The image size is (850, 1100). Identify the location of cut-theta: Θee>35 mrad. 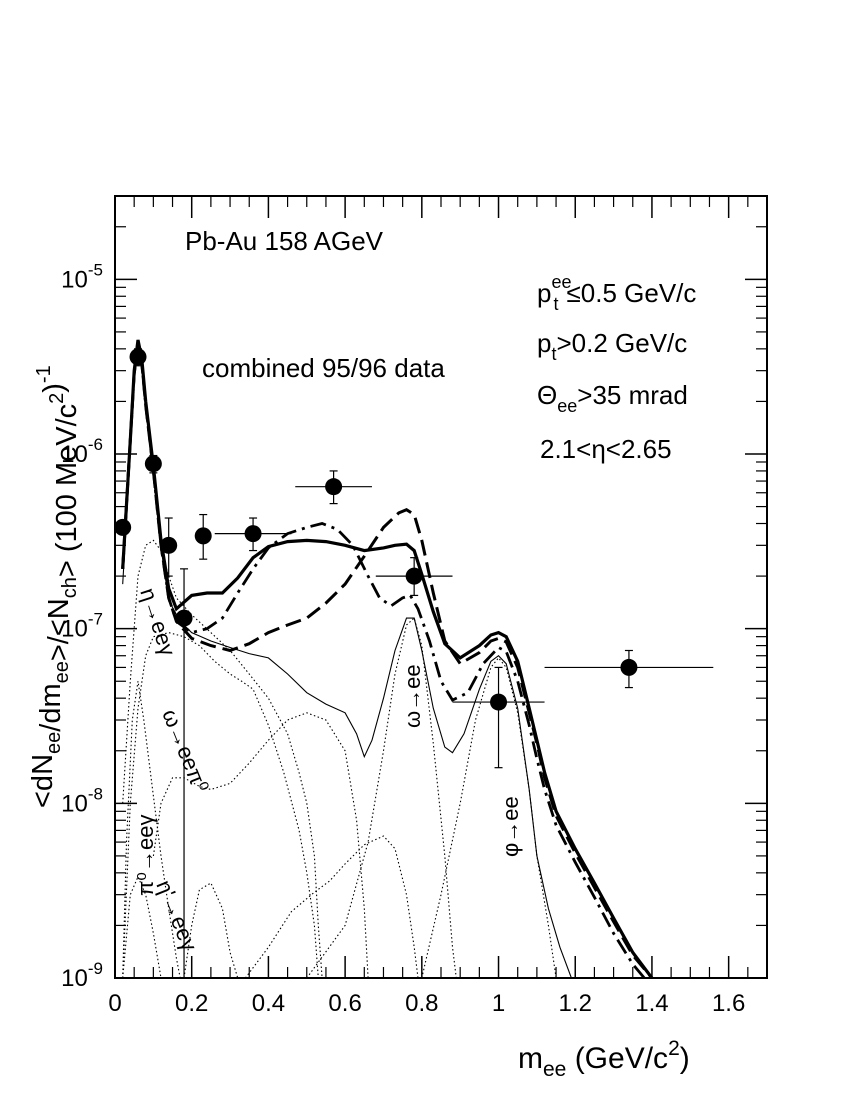
(612, 398).